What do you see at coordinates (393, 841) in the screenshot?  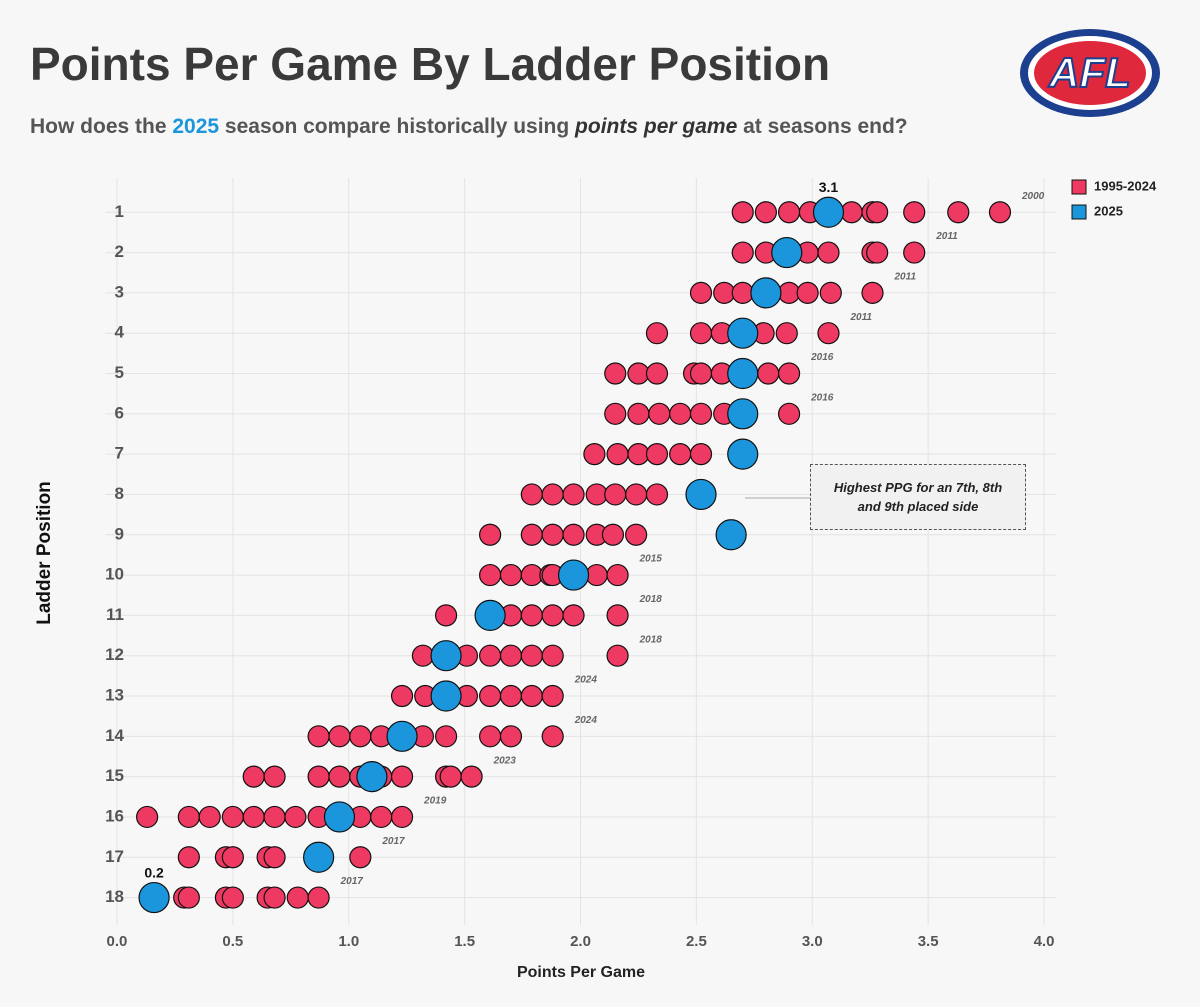 I see `year-label: 2017` at bounding box center [393, 841].